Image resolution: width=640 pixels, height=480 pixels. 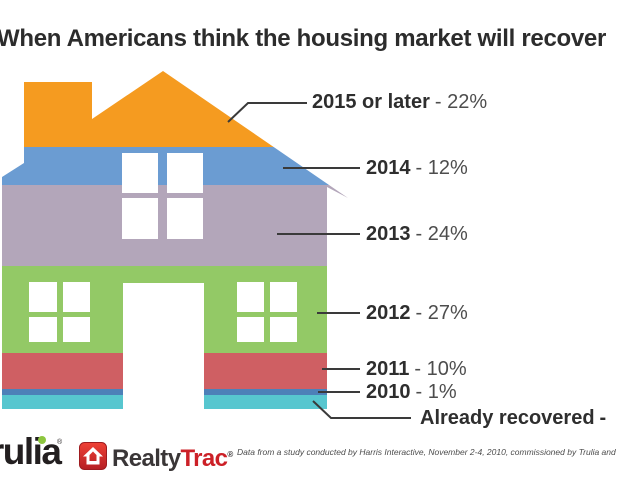 What do you see at coordinates (436, 392) in the screenshot?
I see `label-2010-value: - 1%` at bounding box center [436, 392].